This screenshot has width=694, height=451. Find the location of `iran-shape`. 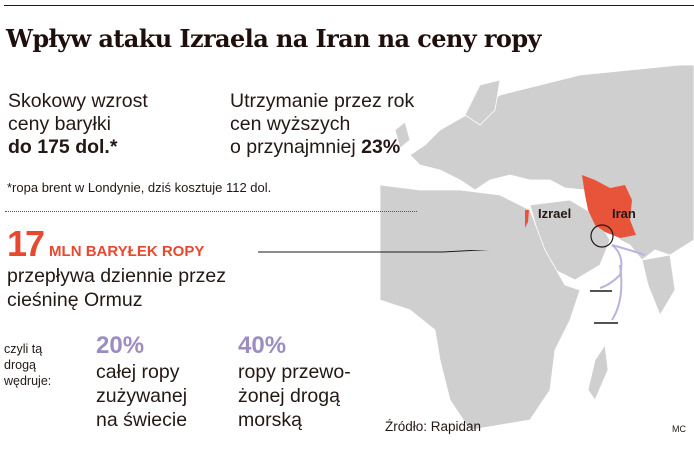

iran-shape is located at coordinates (609, 206).